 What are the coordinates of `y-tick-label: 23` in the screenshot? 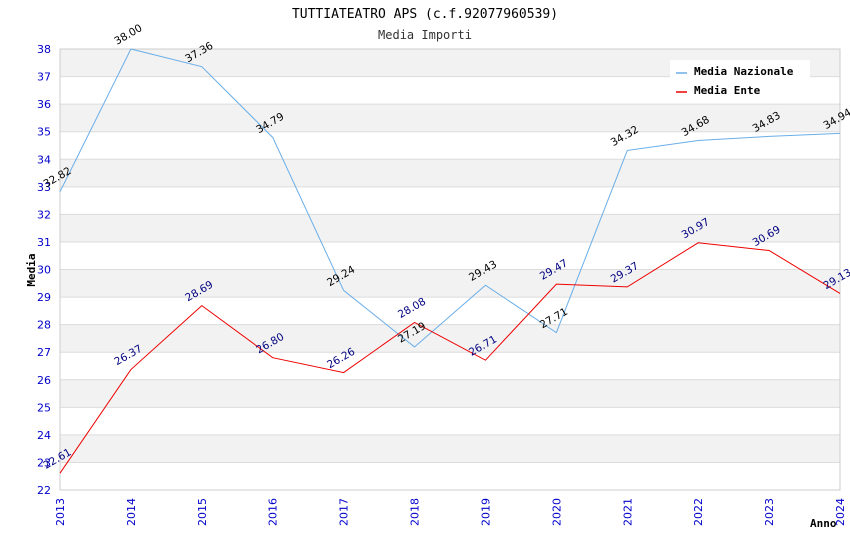 It's located at (44, 462).